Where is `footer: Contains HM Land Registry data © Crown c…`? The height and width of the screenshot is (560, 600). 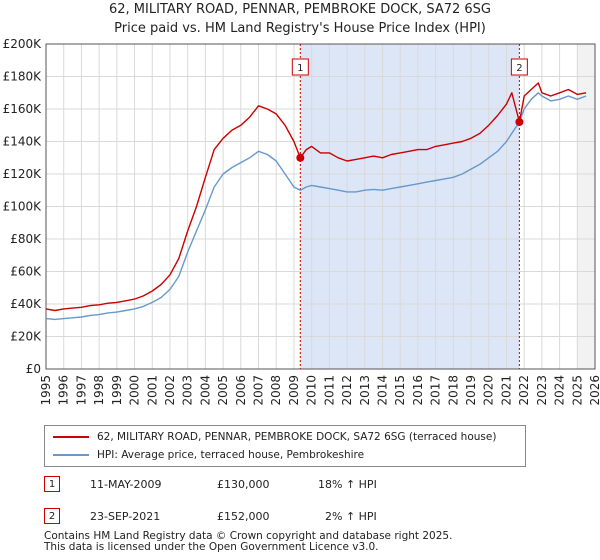
footer: Contains HM Land Registry data © Crown c… is located at coordinates (248, 542).